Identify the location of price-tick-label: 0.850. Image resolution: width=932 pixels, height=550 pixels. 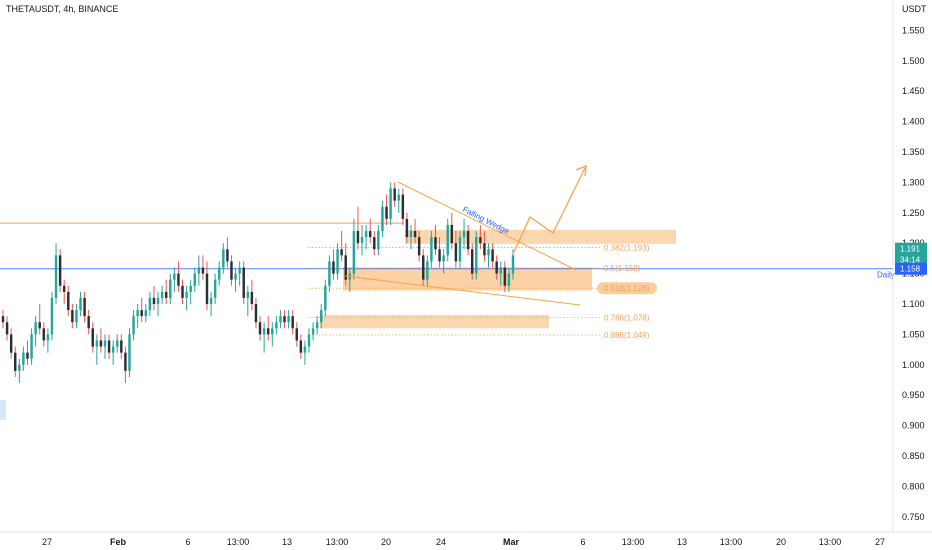
(913, 456).